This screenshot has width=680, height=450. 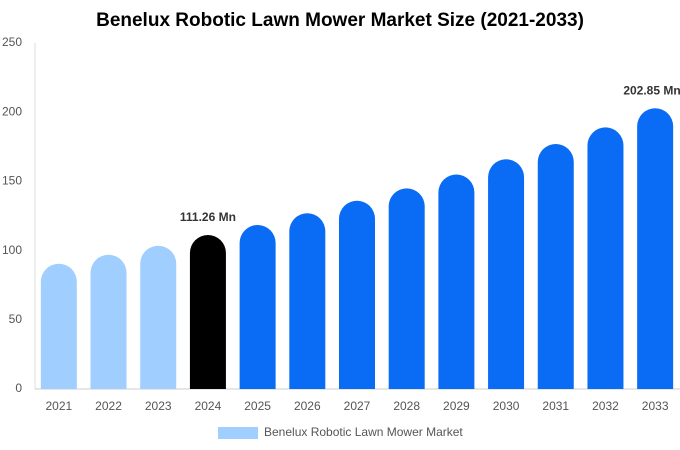 I want to click on legend-swatch, so click(x=238, y=433).